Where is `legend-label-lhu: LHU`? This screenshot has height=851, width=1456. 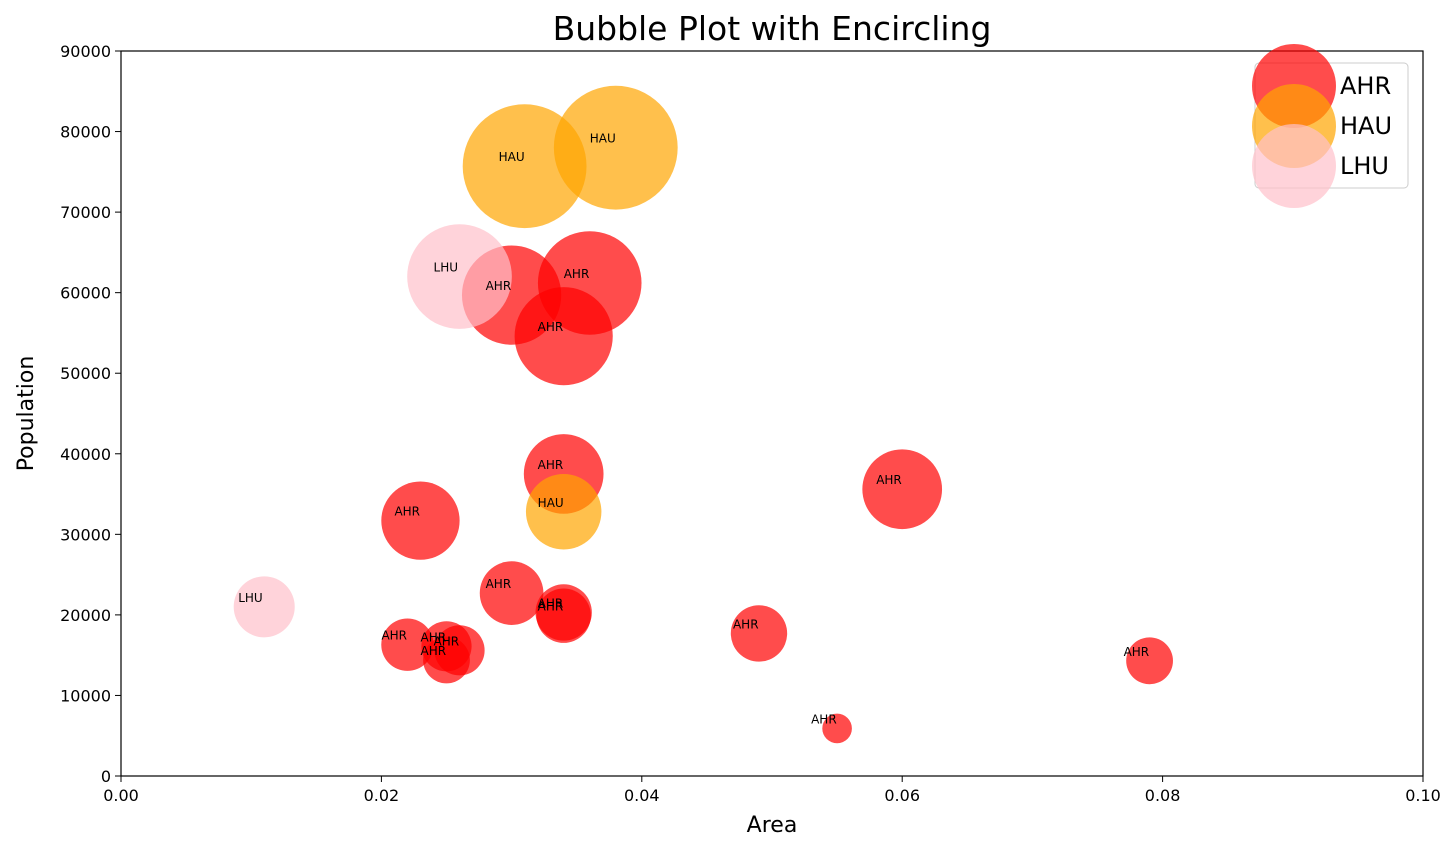 legend-label-lhu: LHU is located at coordinates (1364, 166).